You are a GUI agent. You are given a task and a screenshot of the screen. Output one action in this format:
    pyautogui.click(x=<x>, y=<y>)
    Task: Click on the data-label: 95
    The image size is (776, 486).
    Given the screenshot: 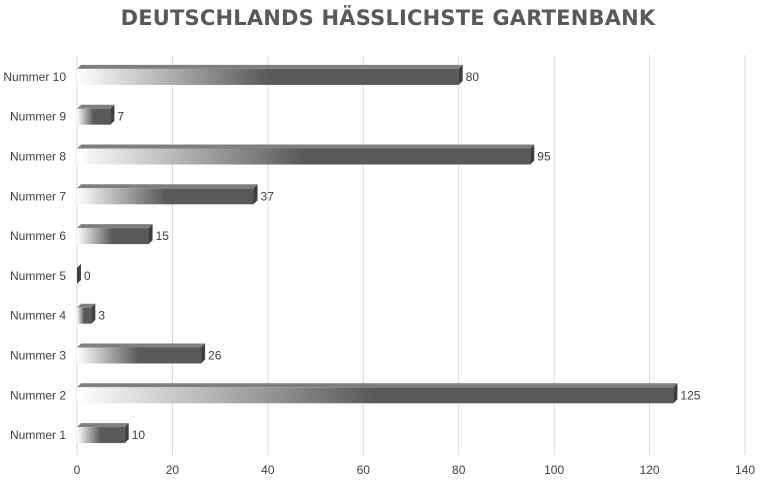 What is the action you would take?
    pyautogui.click(x=544, y=157)
    